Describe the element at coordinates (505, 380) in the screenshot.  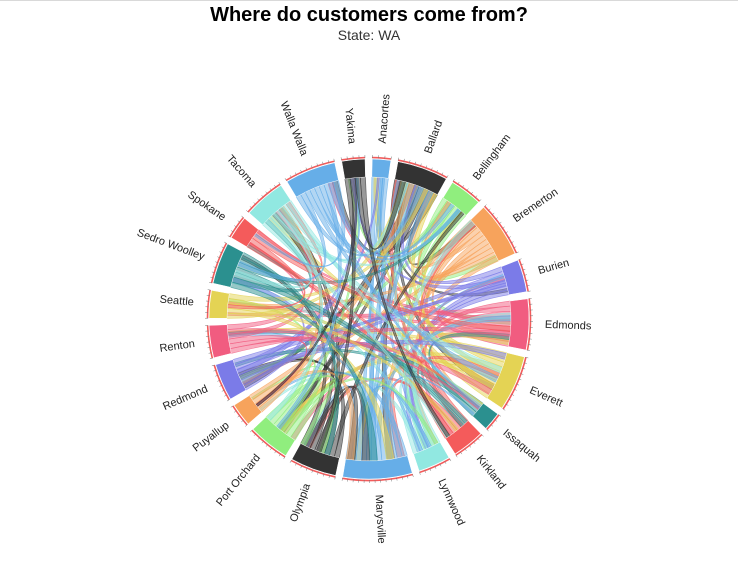
I see `arc-everett` at that location.